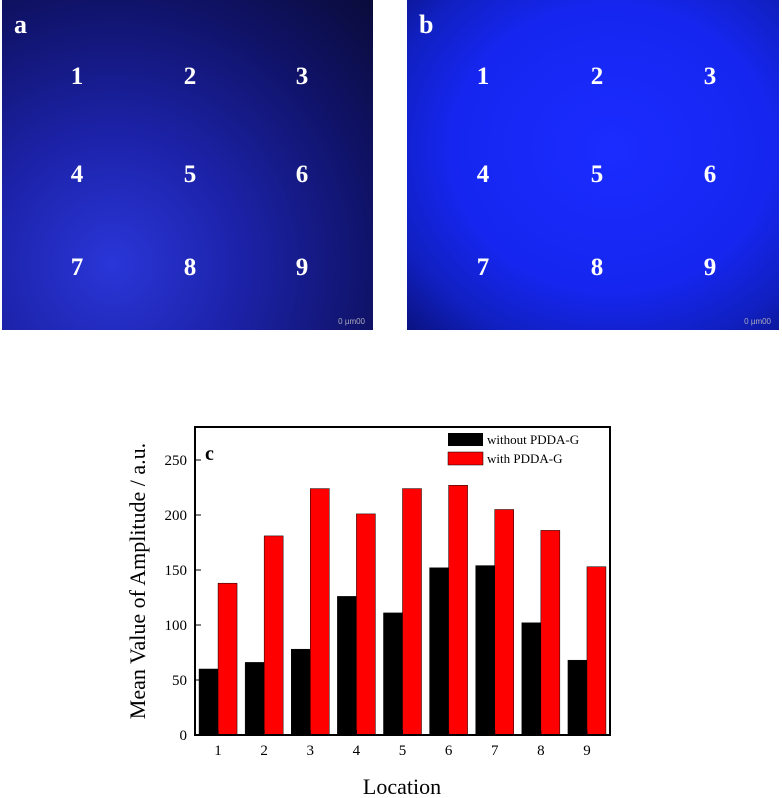 The width and height of the screenshot is (782, 798). Describe the element at coordinates (311, 751) in the screenshot. I see `x-tick-label: 3` at that location.